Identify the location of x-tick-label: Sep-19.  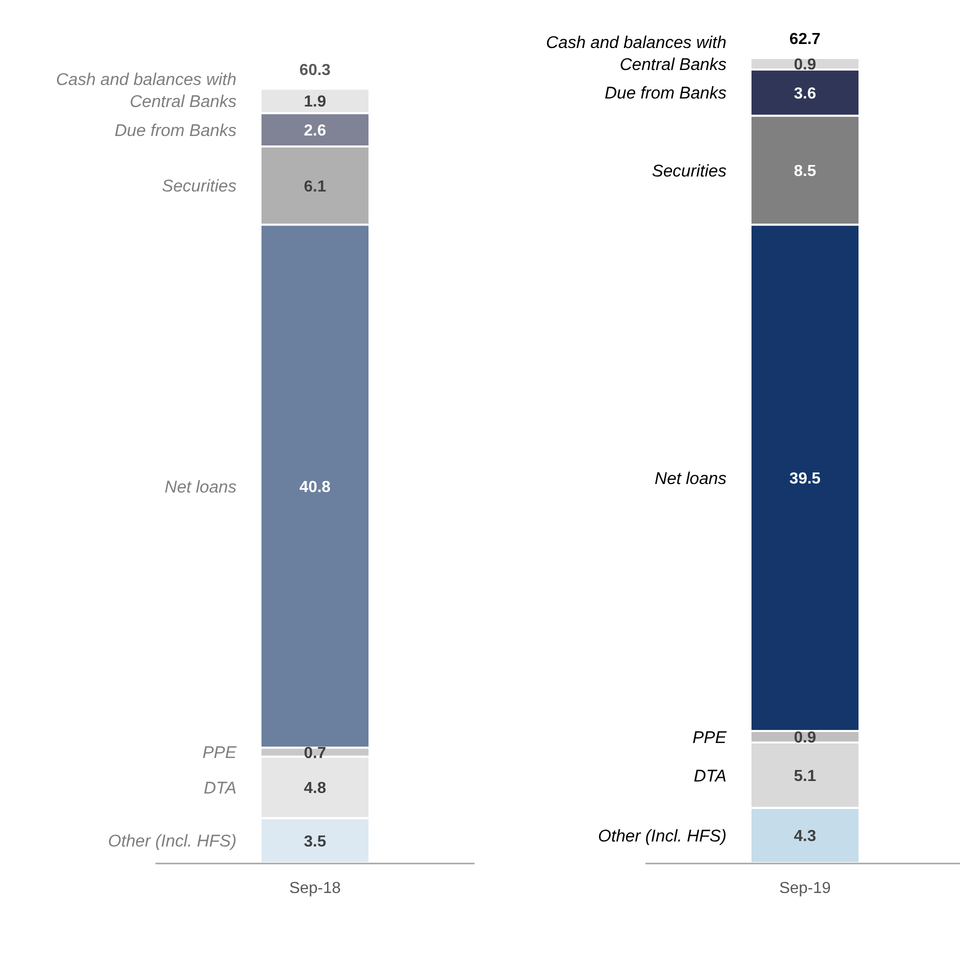
(805, 888).